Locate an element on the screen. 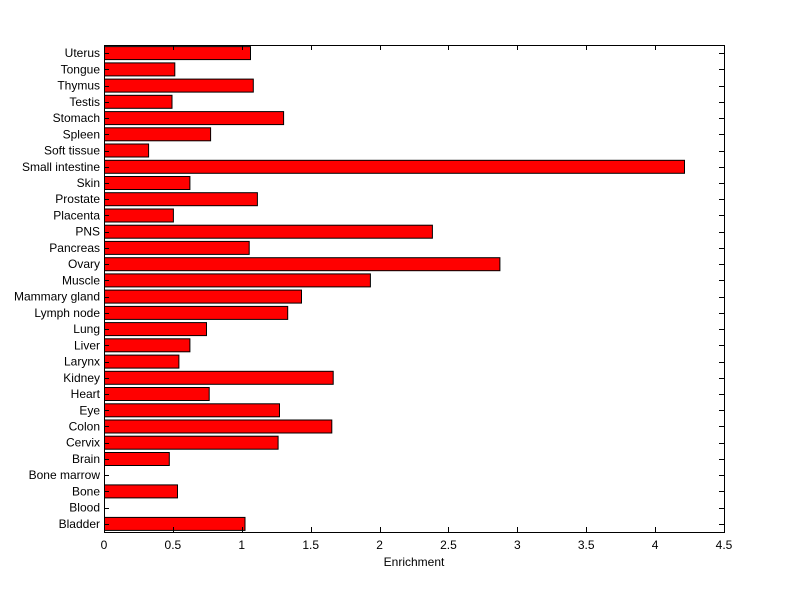 The height and width of the screenshot is (599, 800). y-tick-label-ovary: Ovary is located at coordinates (84, 264).